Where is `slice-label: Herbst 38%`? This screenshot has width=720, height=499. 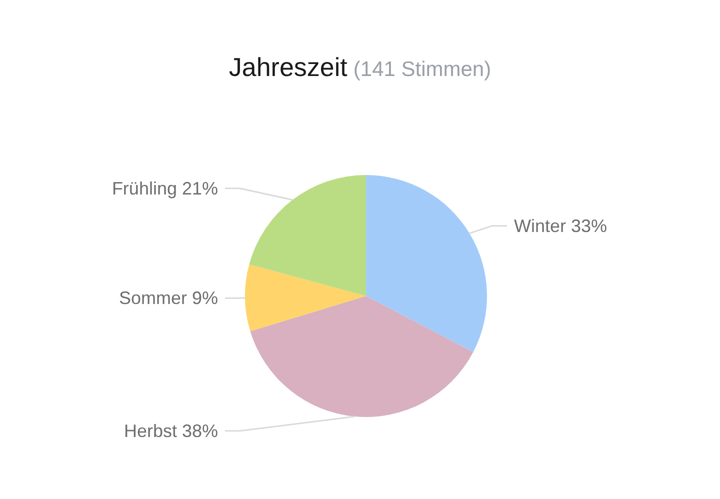 slice-label: Herbst 38% is located at coordinates (171, 430).